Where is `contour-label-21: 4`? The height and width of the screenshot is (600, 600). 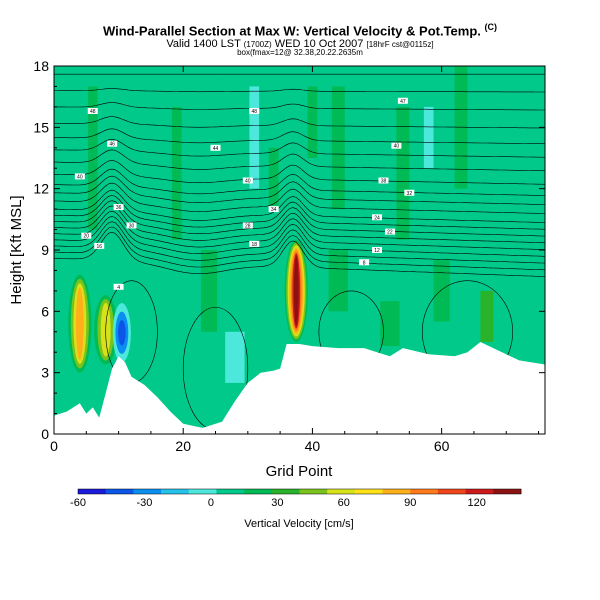 contour-label-21: 4 is located at coordinates (118, 287).